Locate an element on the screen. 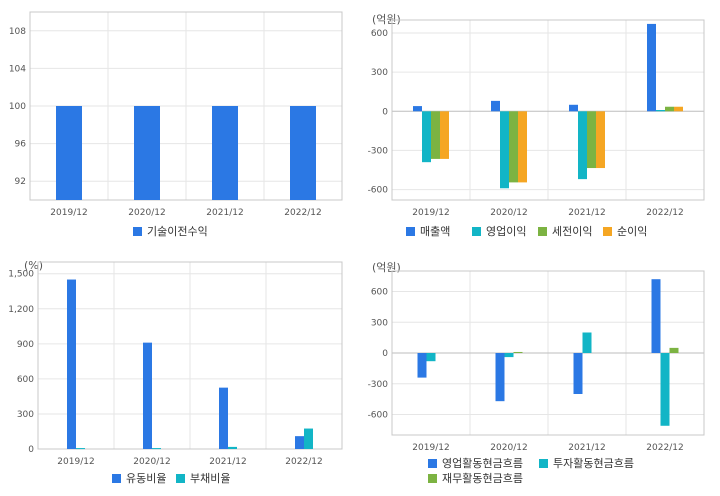 The width and height of the screenshot is (720, 496). y-tick-label: 100 is located at coordinates (17, 107).